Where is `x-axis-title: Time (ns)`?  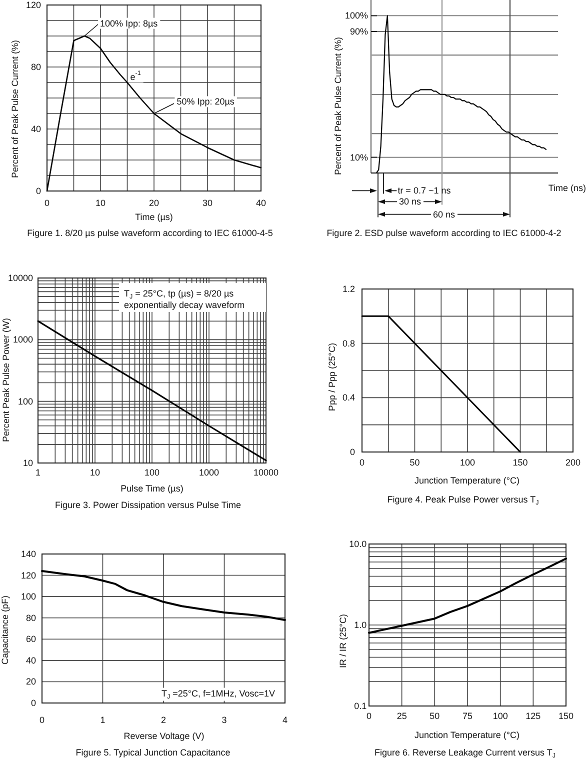 x-axis-title: Time (ns) is located at coordinates (567, 188).